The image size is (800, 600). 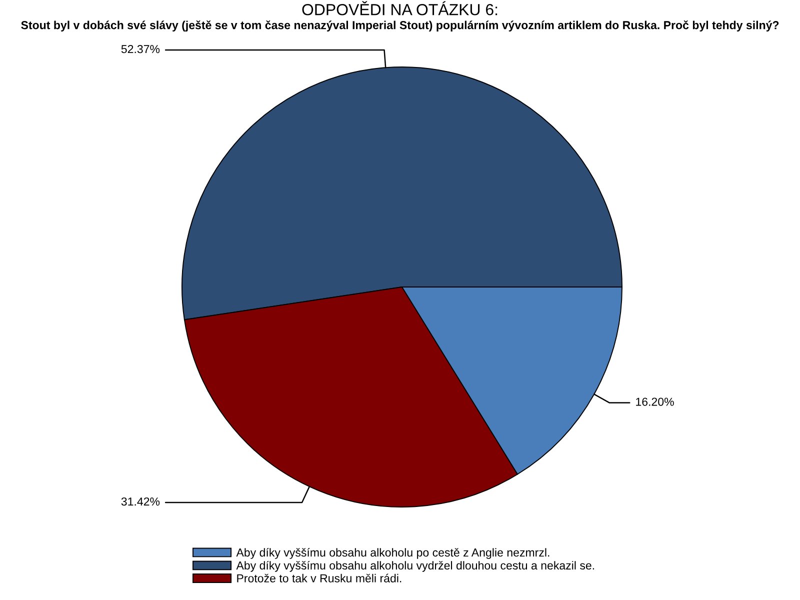 I want to click on data-label: 52.37%, so click(x=140, y=49).